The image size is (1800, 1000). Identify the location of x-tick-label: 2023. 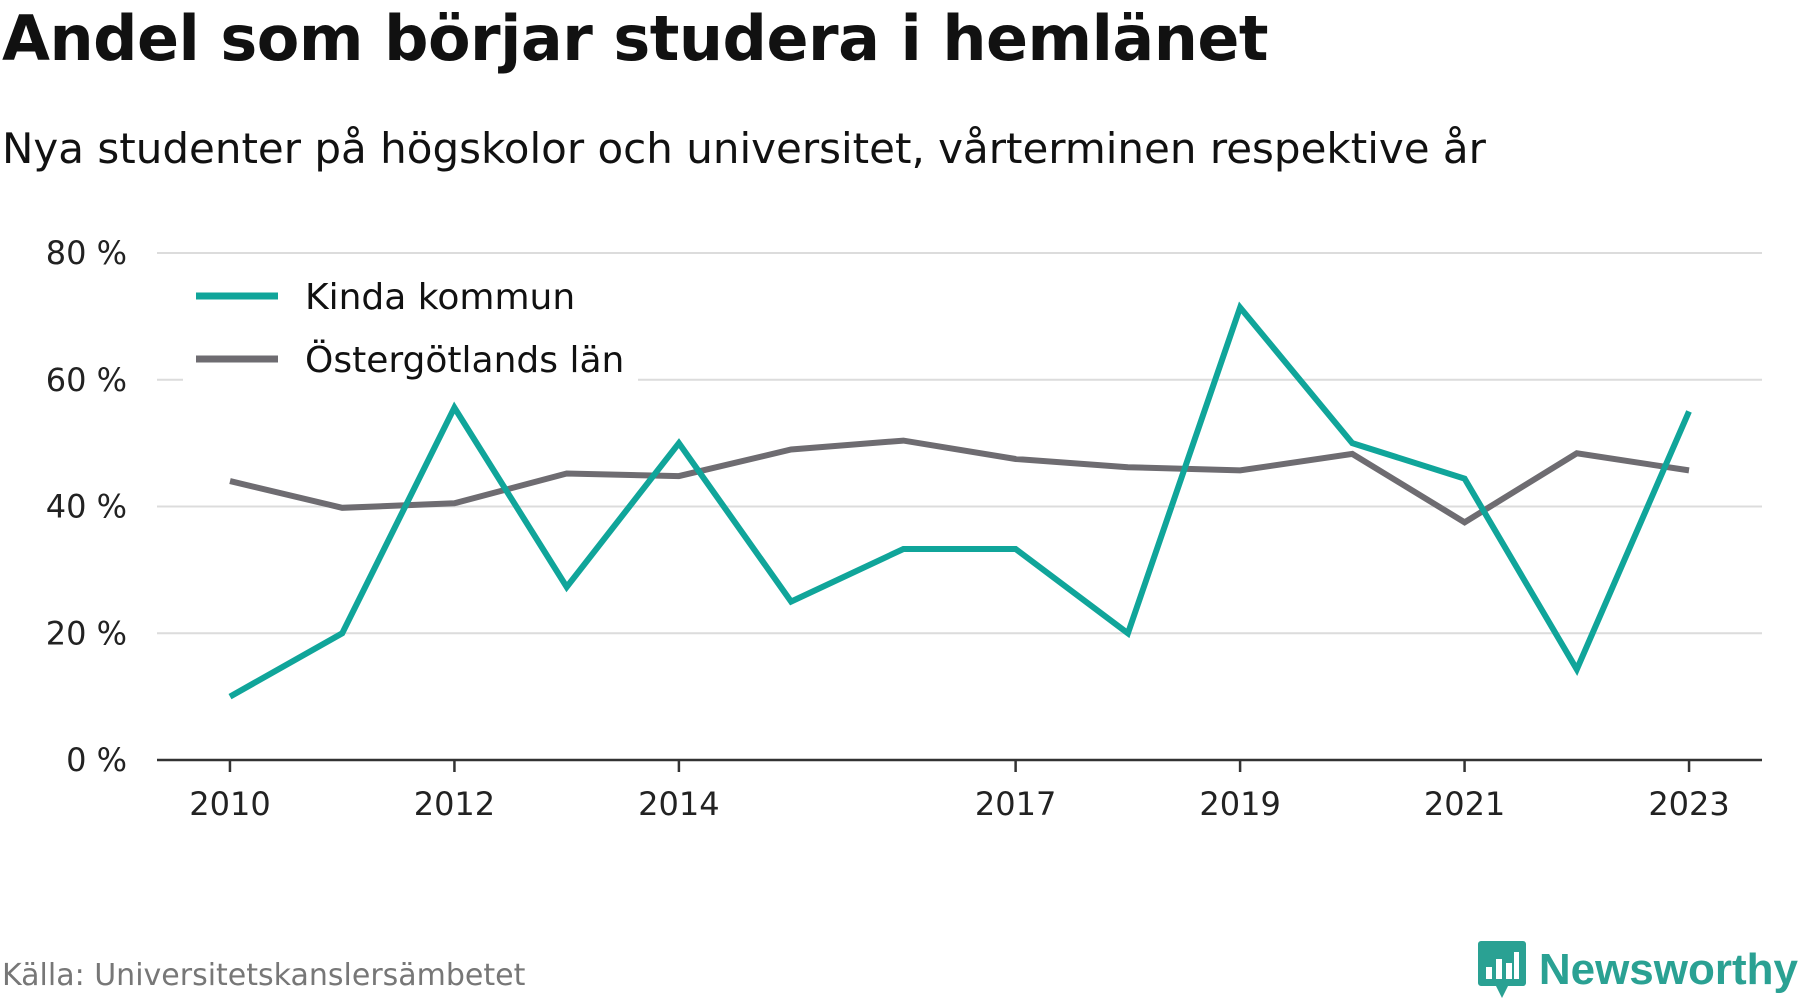
(1688, 804).